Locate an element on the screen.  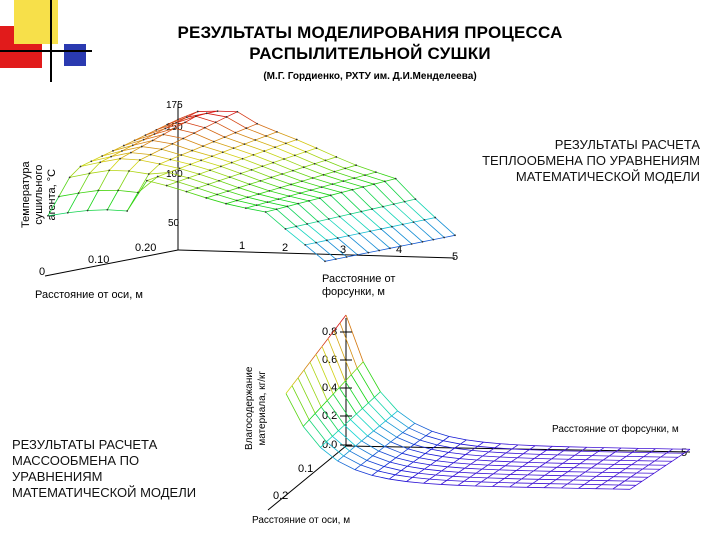
z-tick-175: 175 is located at coordinates (174, 105).